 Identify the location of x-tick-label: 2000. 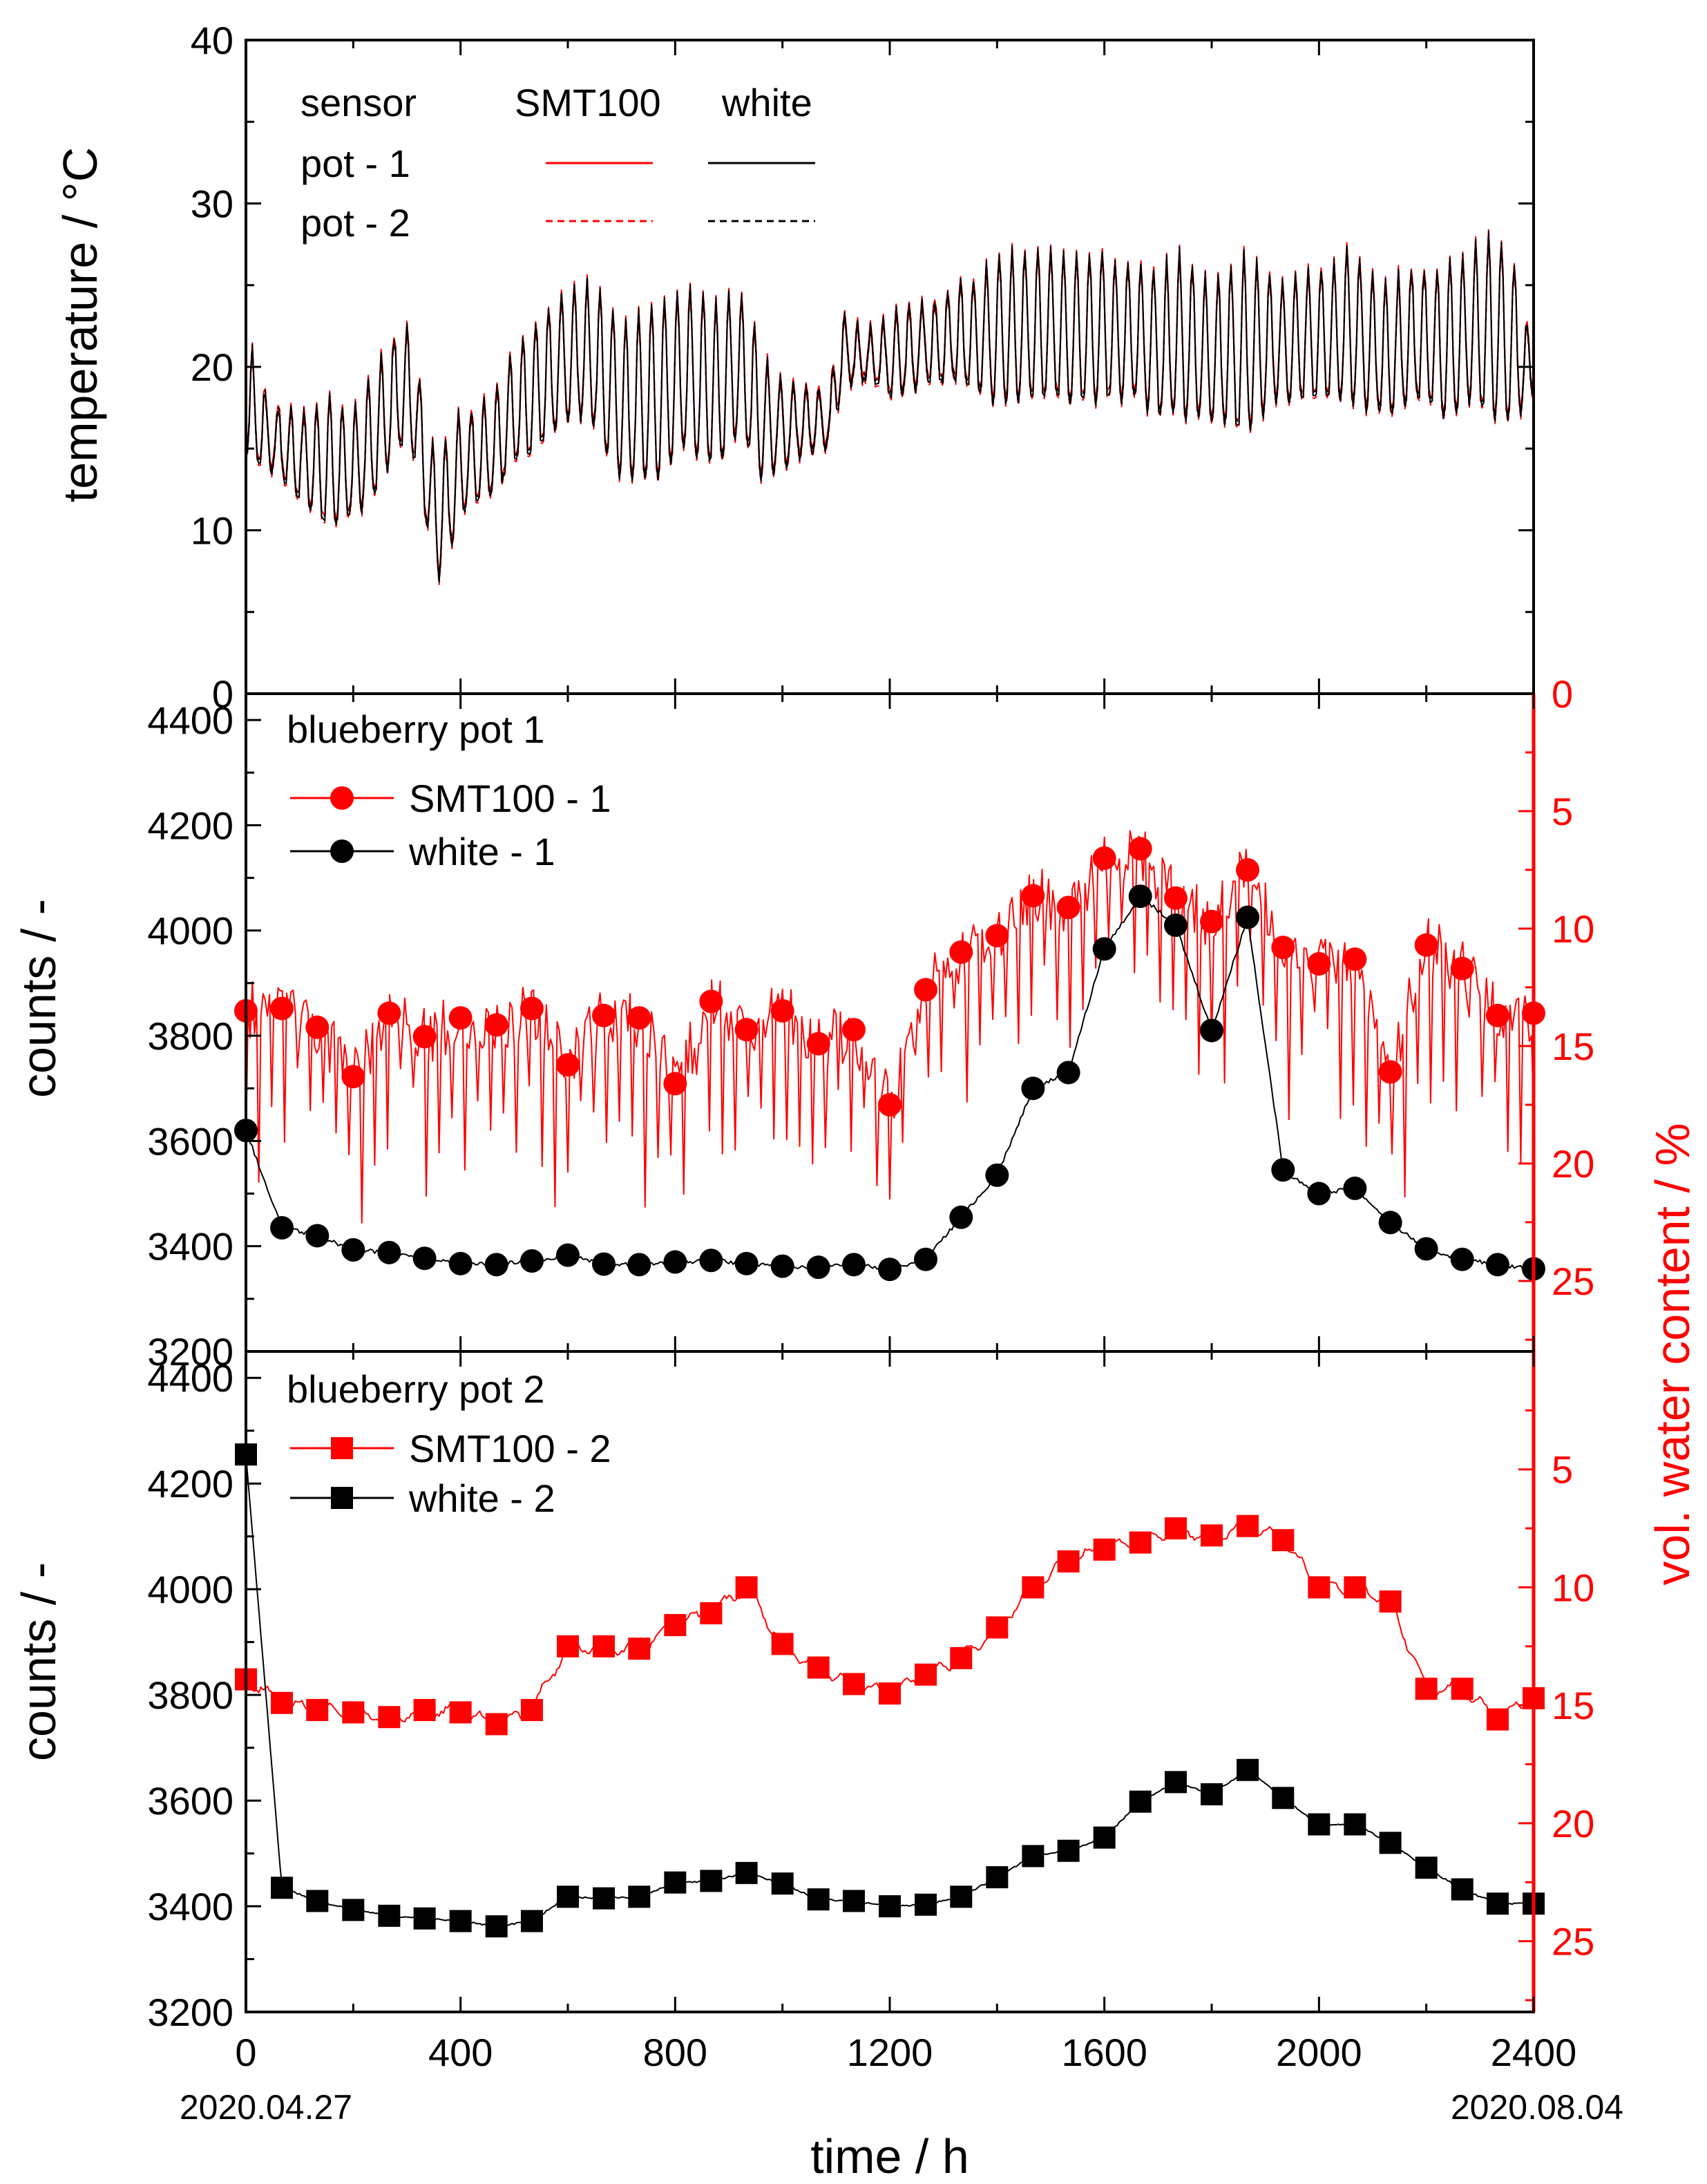
(1319, 2052).